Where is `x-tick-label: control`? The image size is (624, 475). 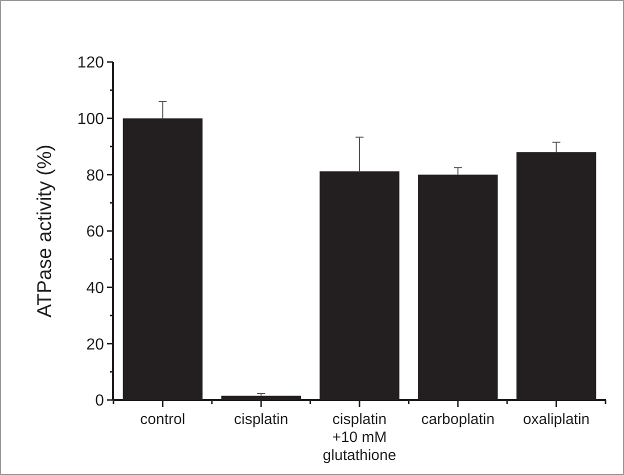 x-tick-label: control is located at coordinates (163, 419).